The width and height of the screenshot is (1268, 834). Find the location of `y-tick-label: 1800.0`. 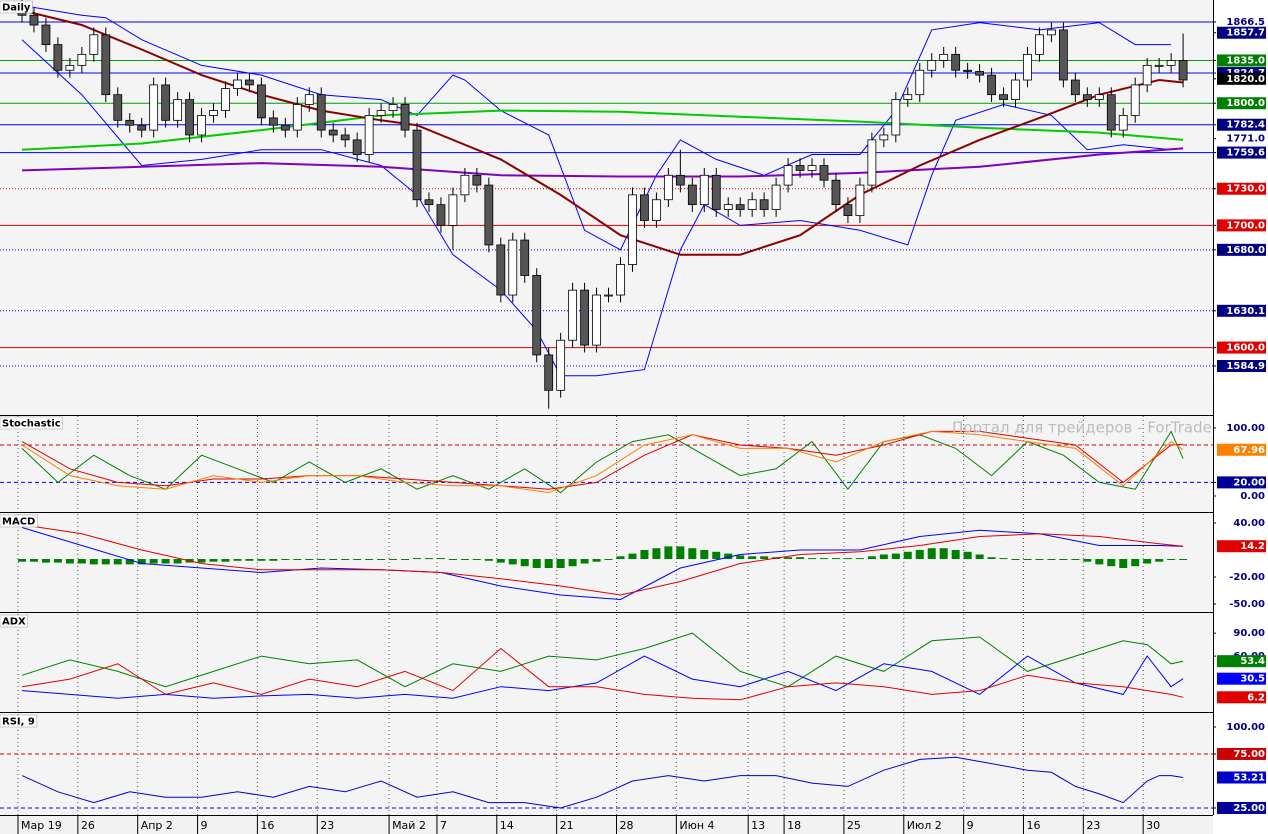

y-tick-label: 1800.0 is located at coordinates (1245, 103).